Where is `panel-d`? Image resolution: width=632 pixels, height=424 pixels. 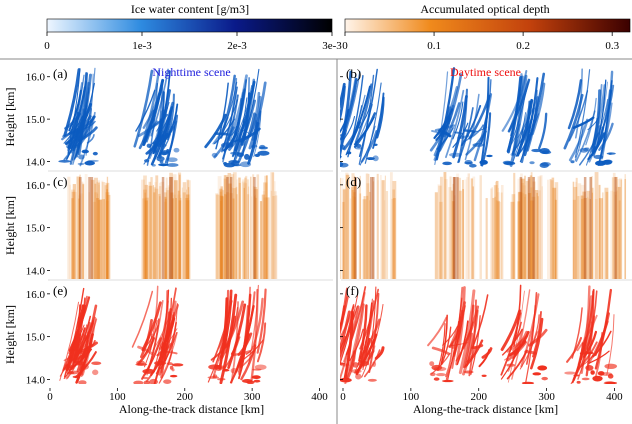
panel-d is located at coordinates (483, 225).